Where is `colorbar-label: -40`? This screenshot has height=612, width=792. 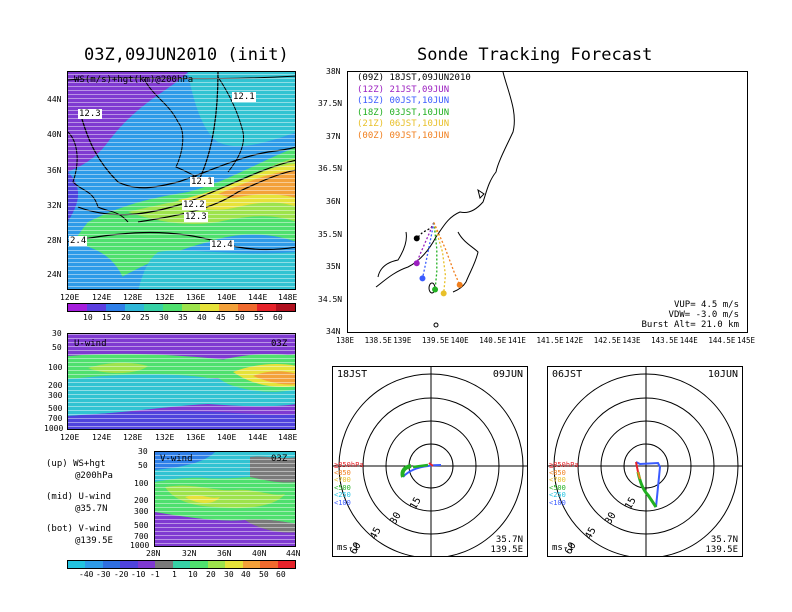 colorbar-label: -40 is located at coordinates (86, 574).